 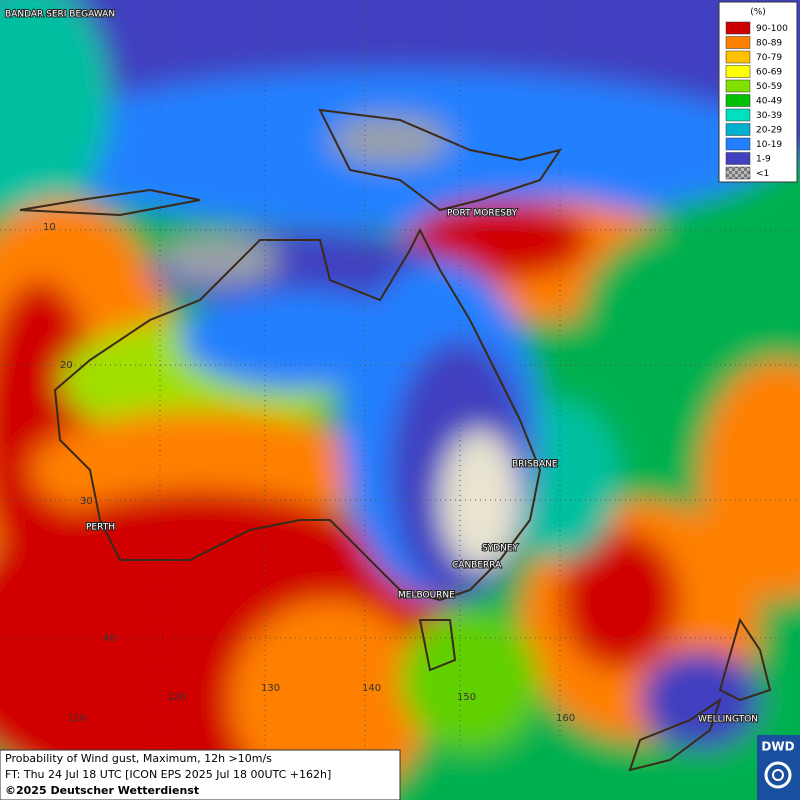 I want to click on legend-label: 20-29, so click(x=769, y=131).